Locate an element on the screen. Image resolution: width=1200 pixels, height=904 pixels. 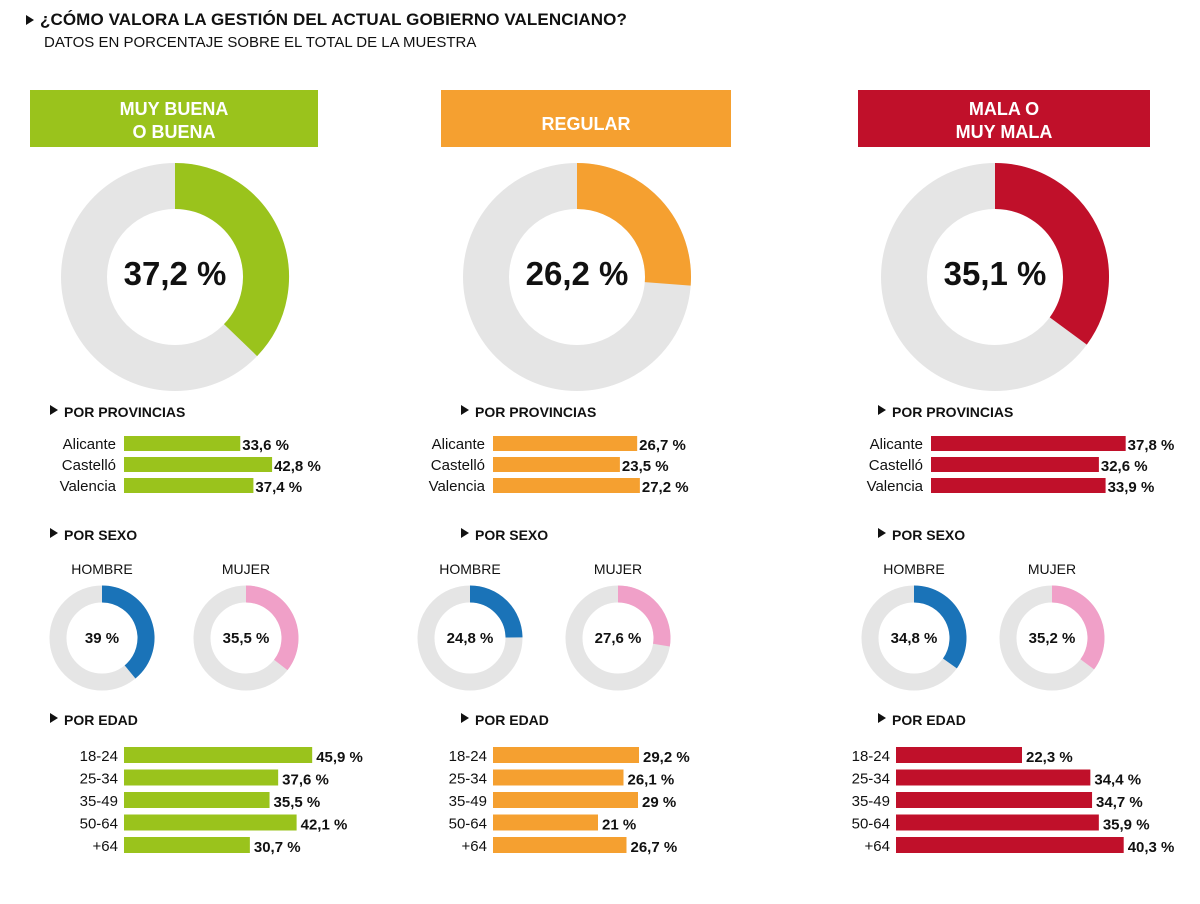
regular-edad-value-label: 29,2 % is located at coordinates (666, 757).